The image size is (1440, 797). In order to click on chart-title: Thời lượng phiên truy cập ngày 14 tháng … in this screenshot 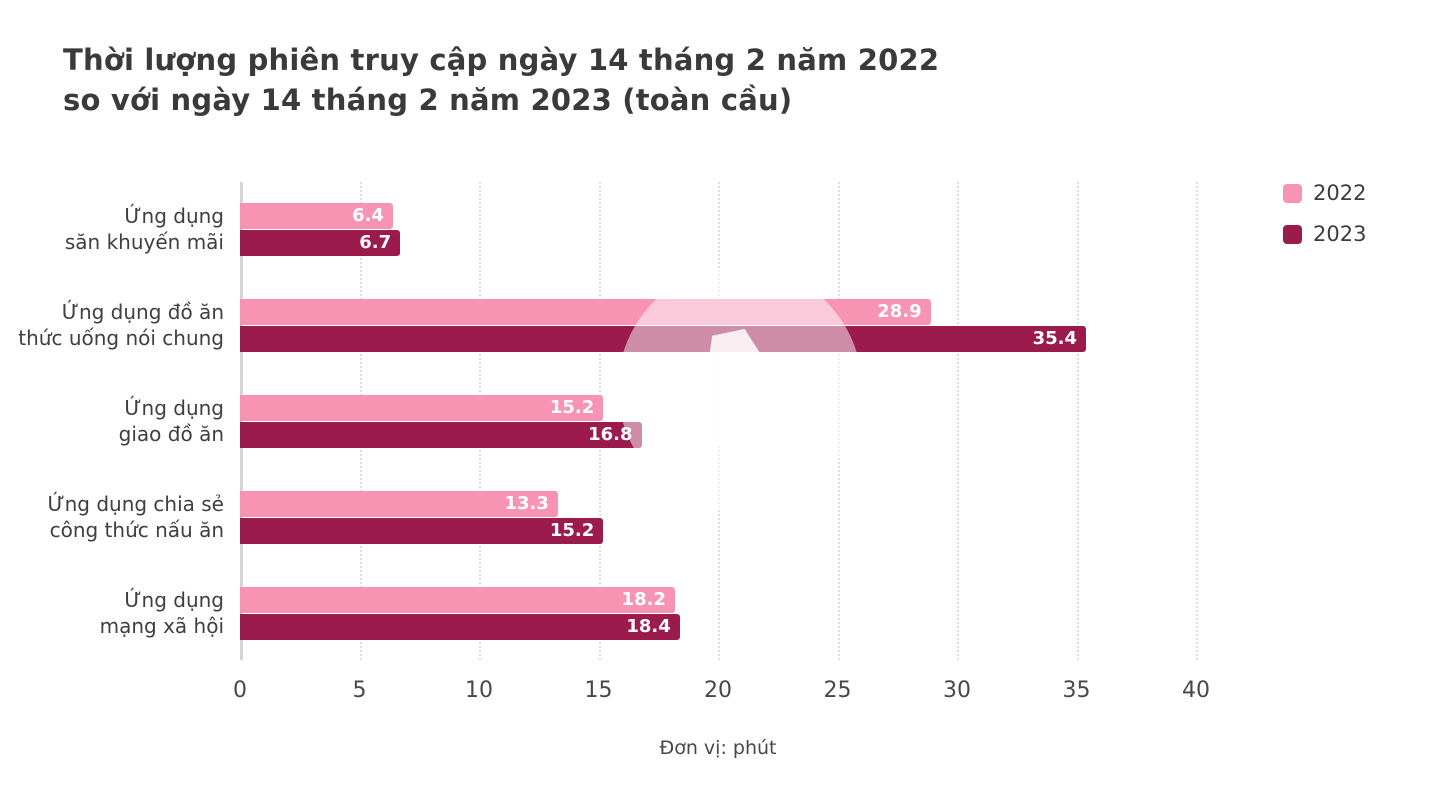, I will do `click(501, 80)`.